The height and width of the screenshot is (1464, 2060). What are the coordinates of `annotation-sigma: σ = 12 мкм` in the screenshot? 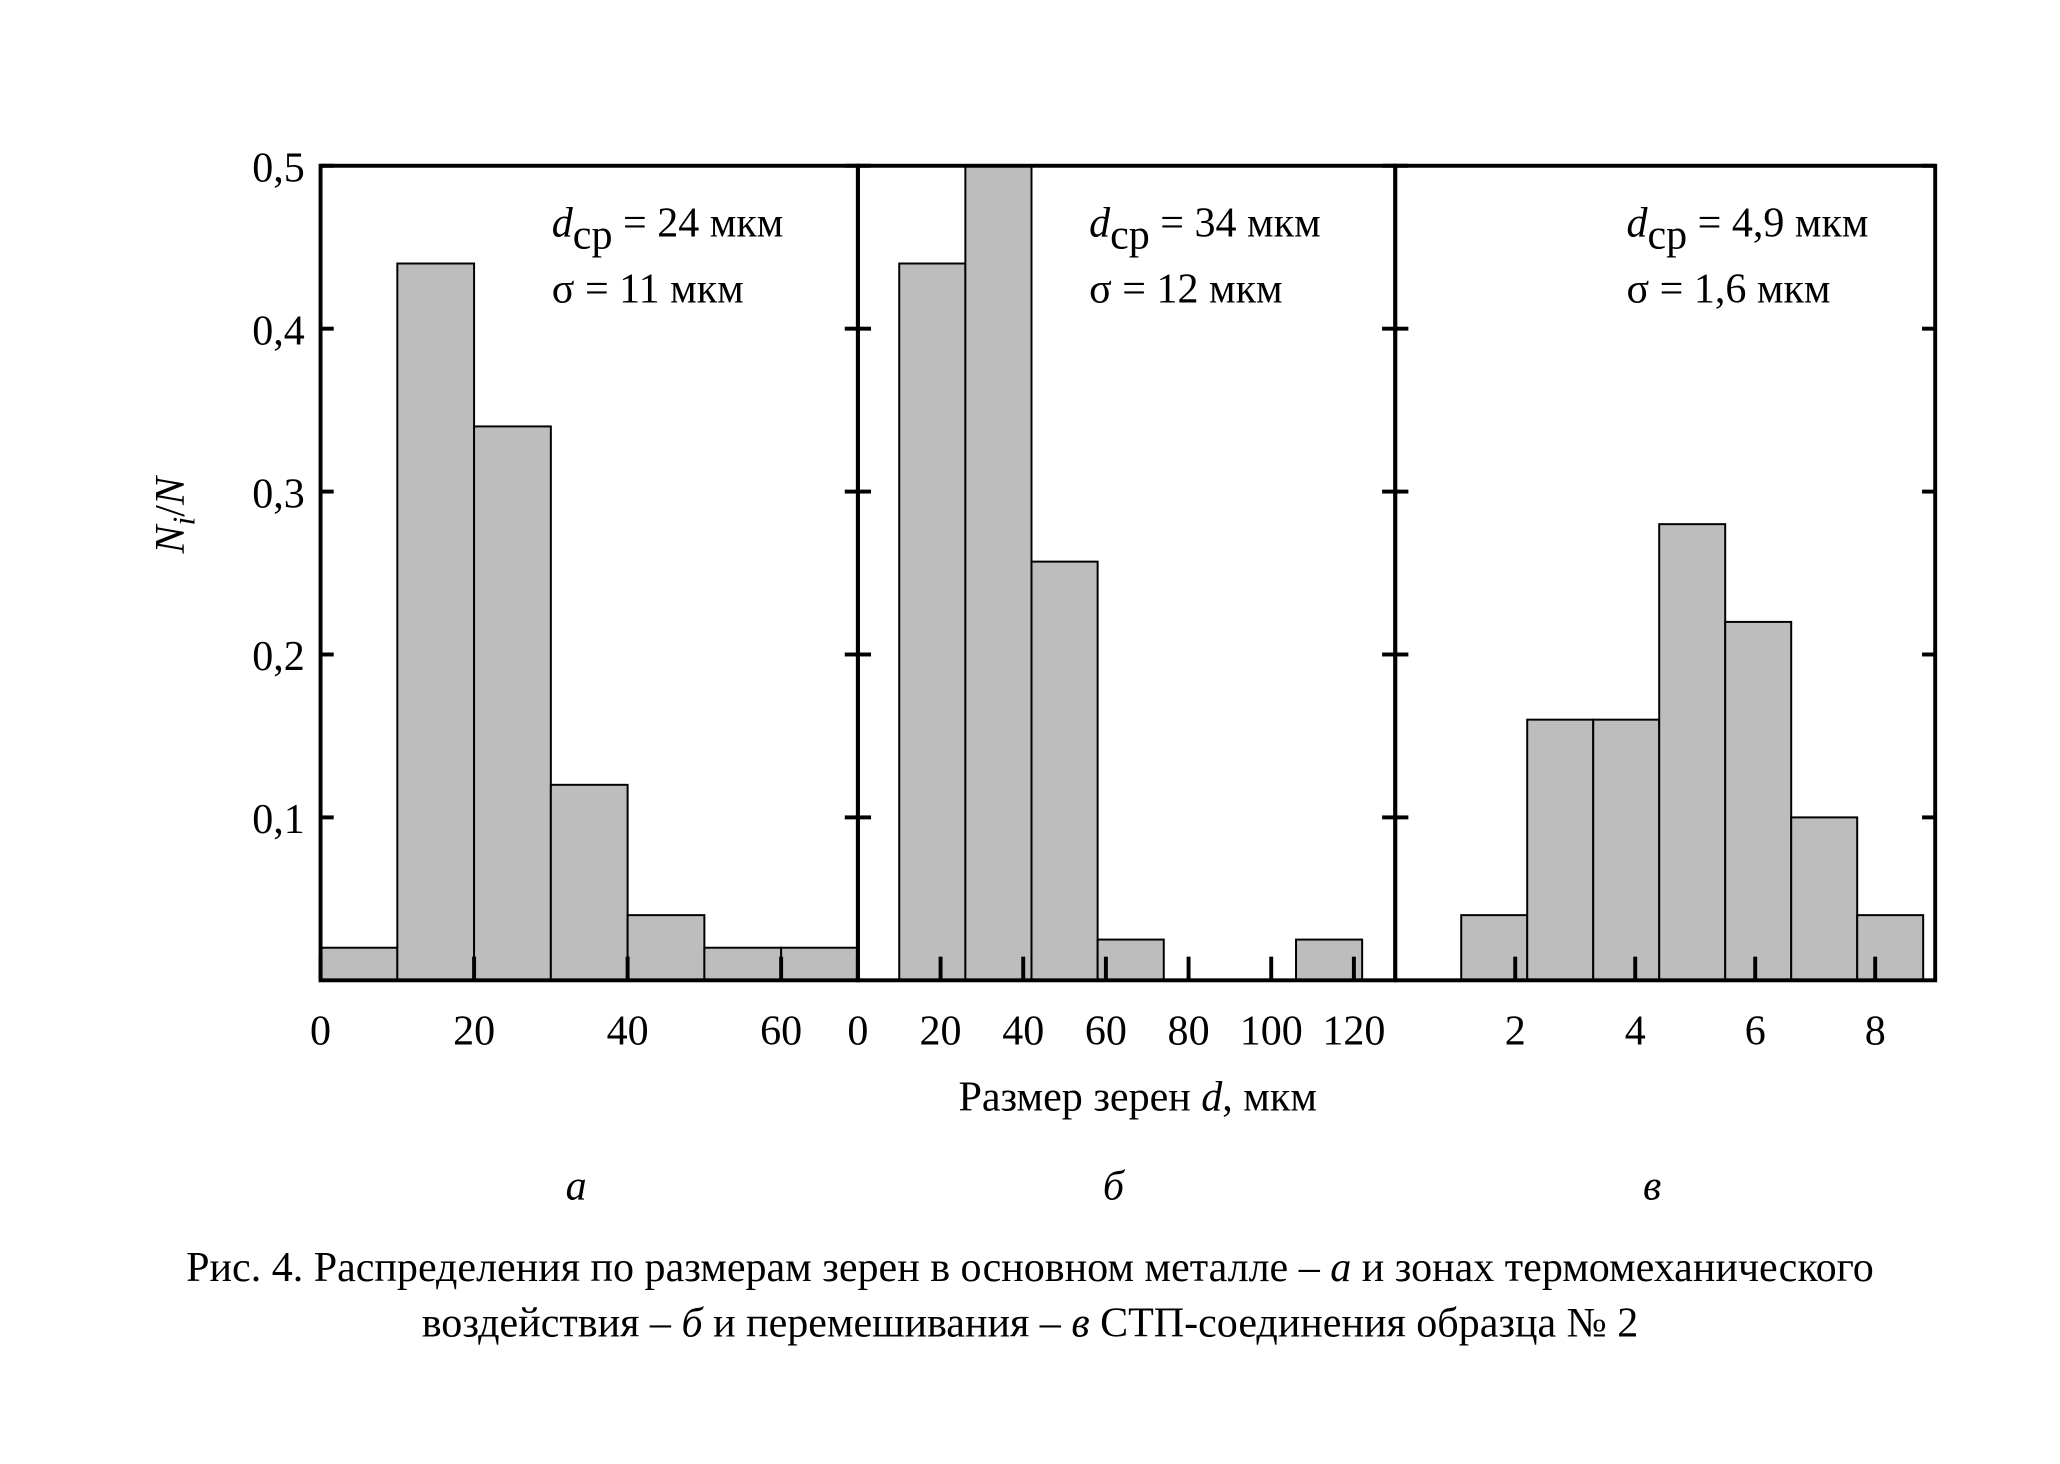 It's located at (1186, 289).